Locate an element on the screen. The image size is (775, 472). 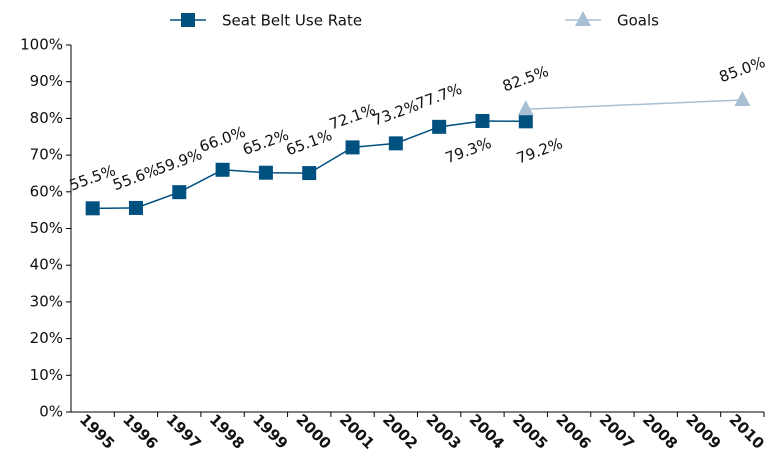
data-label: 72.1% is located at coordinates (352, 116).